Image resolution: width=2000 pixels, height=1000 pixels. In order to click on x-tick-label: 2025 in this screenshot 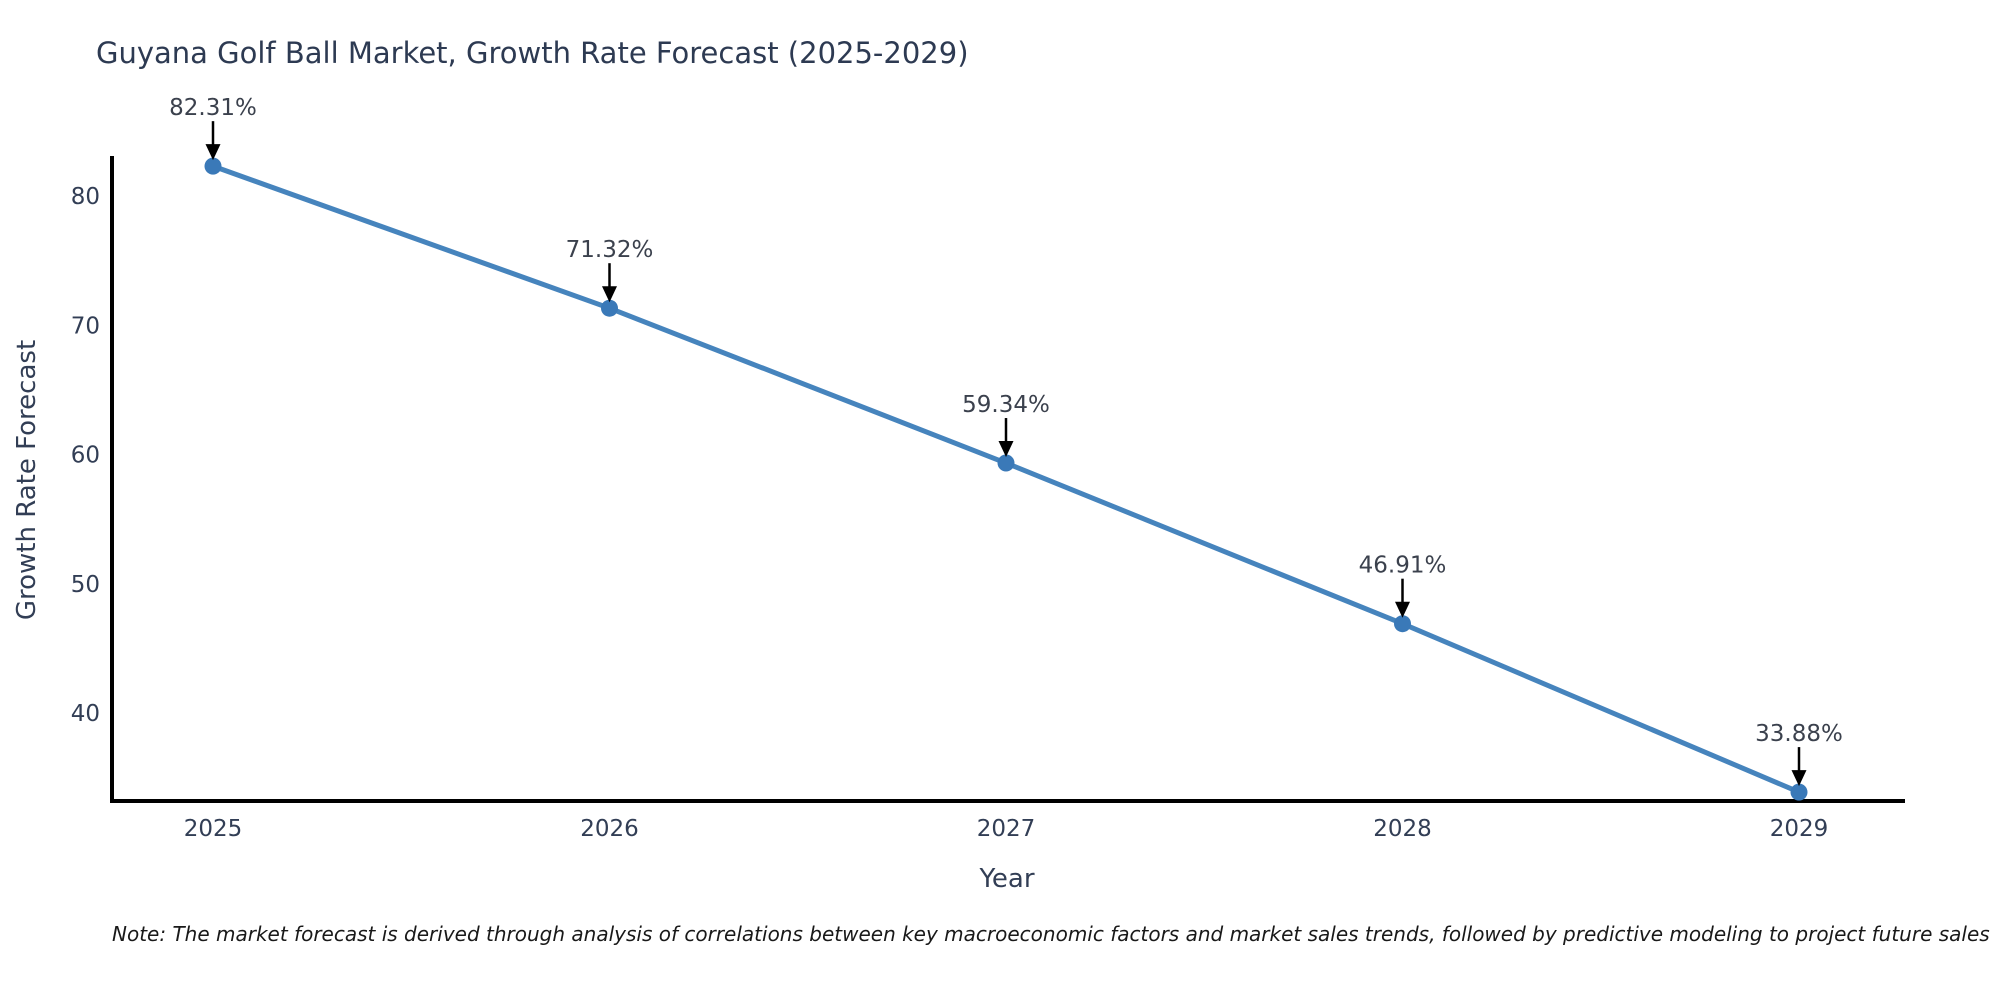, I will do `click(213, 829)`.